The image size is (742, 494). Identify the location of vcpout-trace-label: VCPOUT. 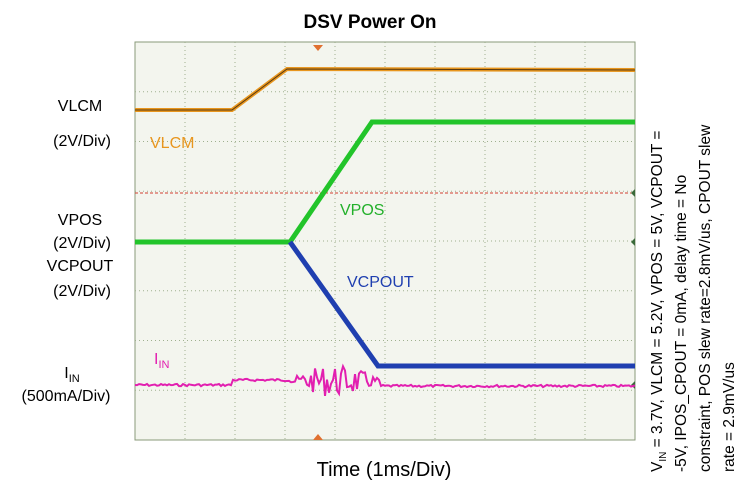
(380, 282).